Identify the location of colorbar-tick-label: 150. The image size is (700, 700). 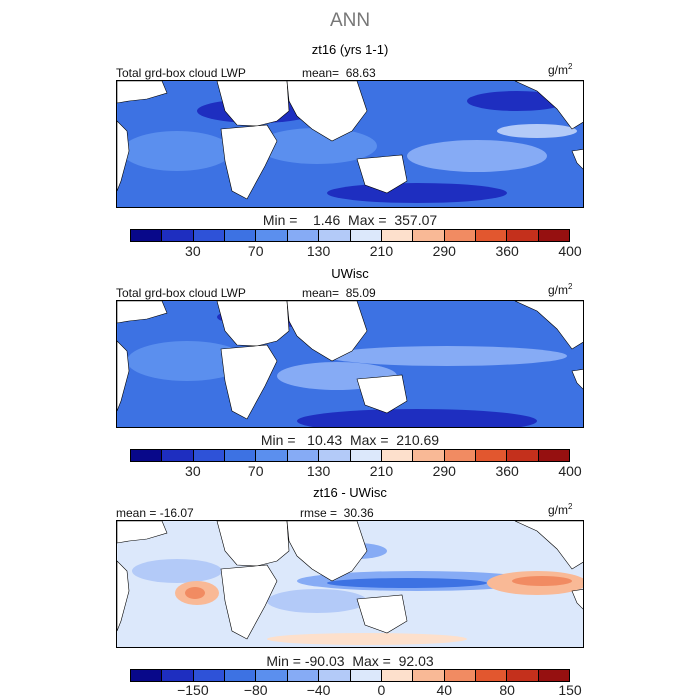
(570, 690).